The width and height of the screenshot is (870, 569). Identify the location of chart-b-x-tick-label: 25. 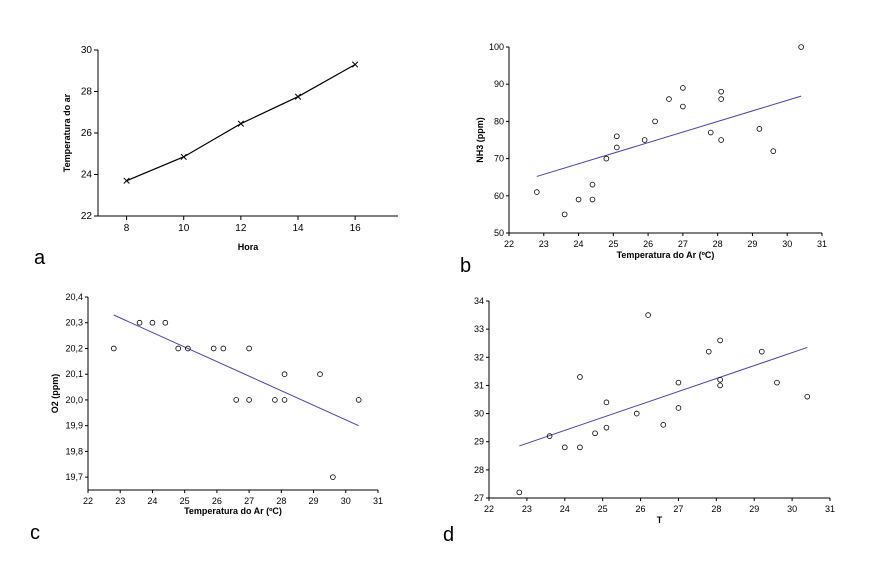
(613, 244).